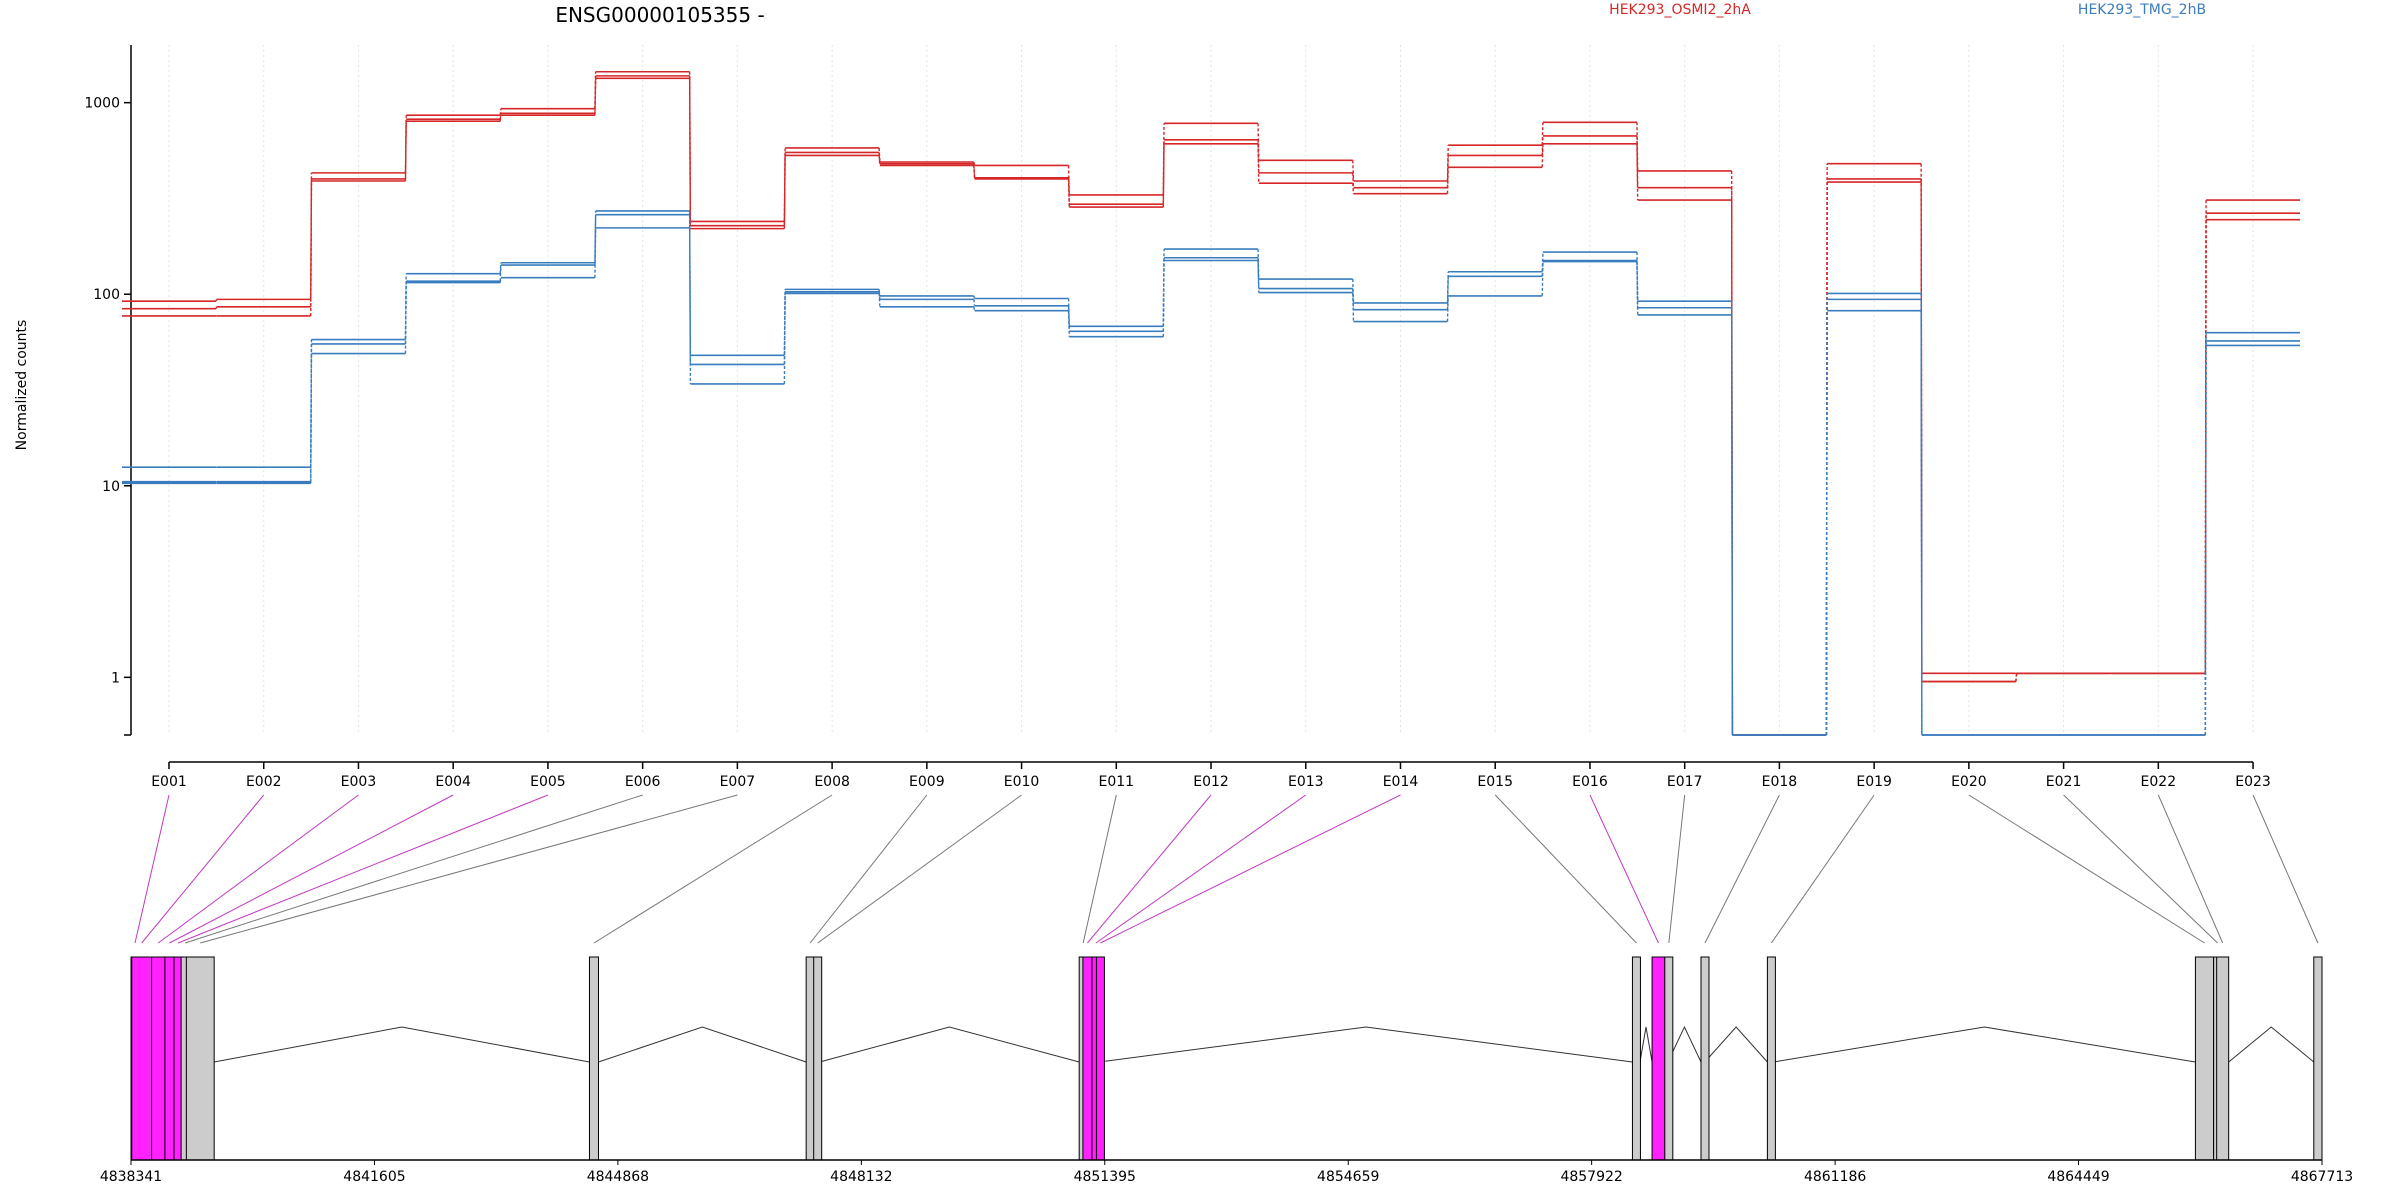 The width and height of the screenshot is (2400, 1200). I want to click on exon-box-e022, so click(2223, 1058).